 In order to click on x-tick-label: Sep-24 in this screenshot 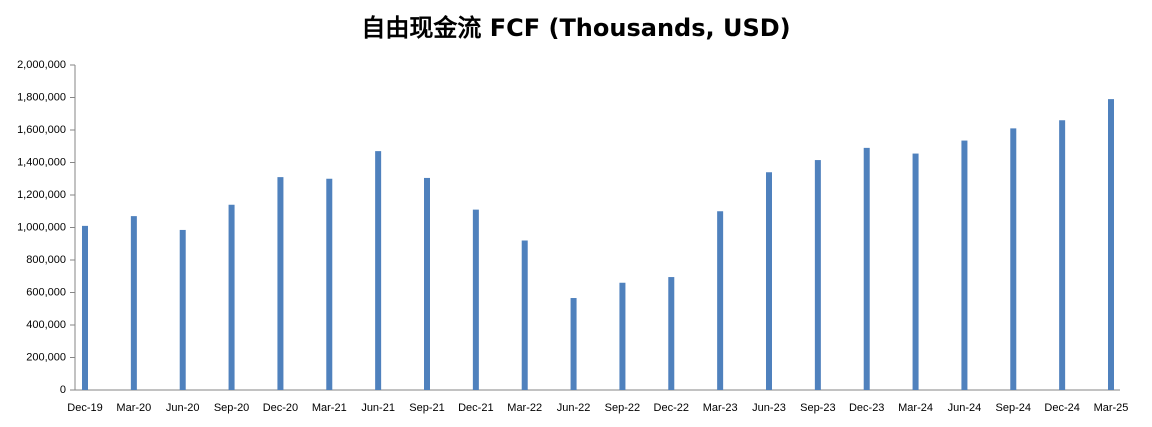, I will do `click(1013, 408)`.